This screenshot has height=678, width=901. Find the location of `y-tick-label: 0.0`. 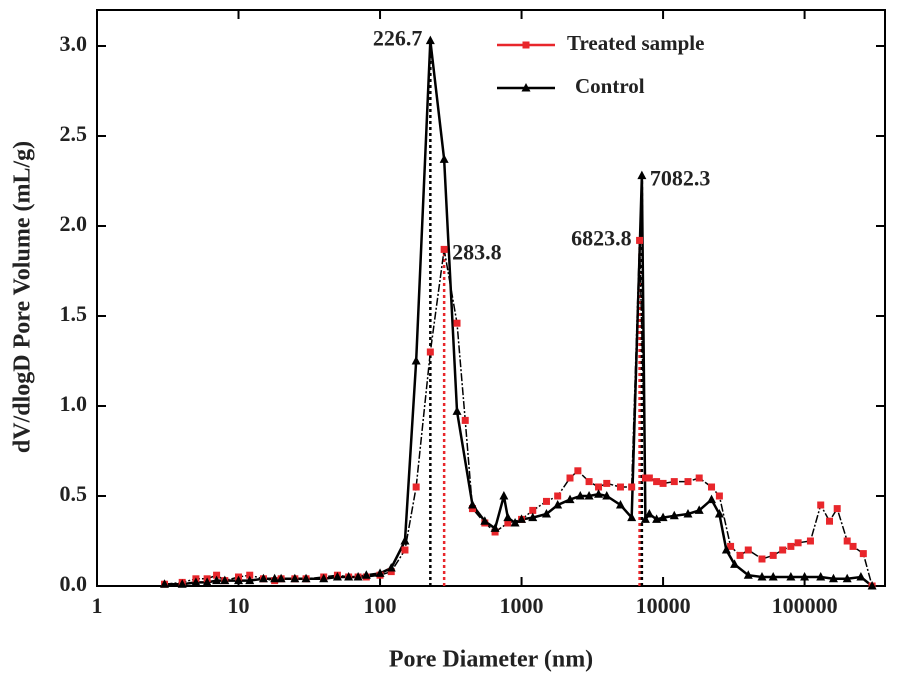

y-tick-label: 0.0 is located at coordinates (74, 583).